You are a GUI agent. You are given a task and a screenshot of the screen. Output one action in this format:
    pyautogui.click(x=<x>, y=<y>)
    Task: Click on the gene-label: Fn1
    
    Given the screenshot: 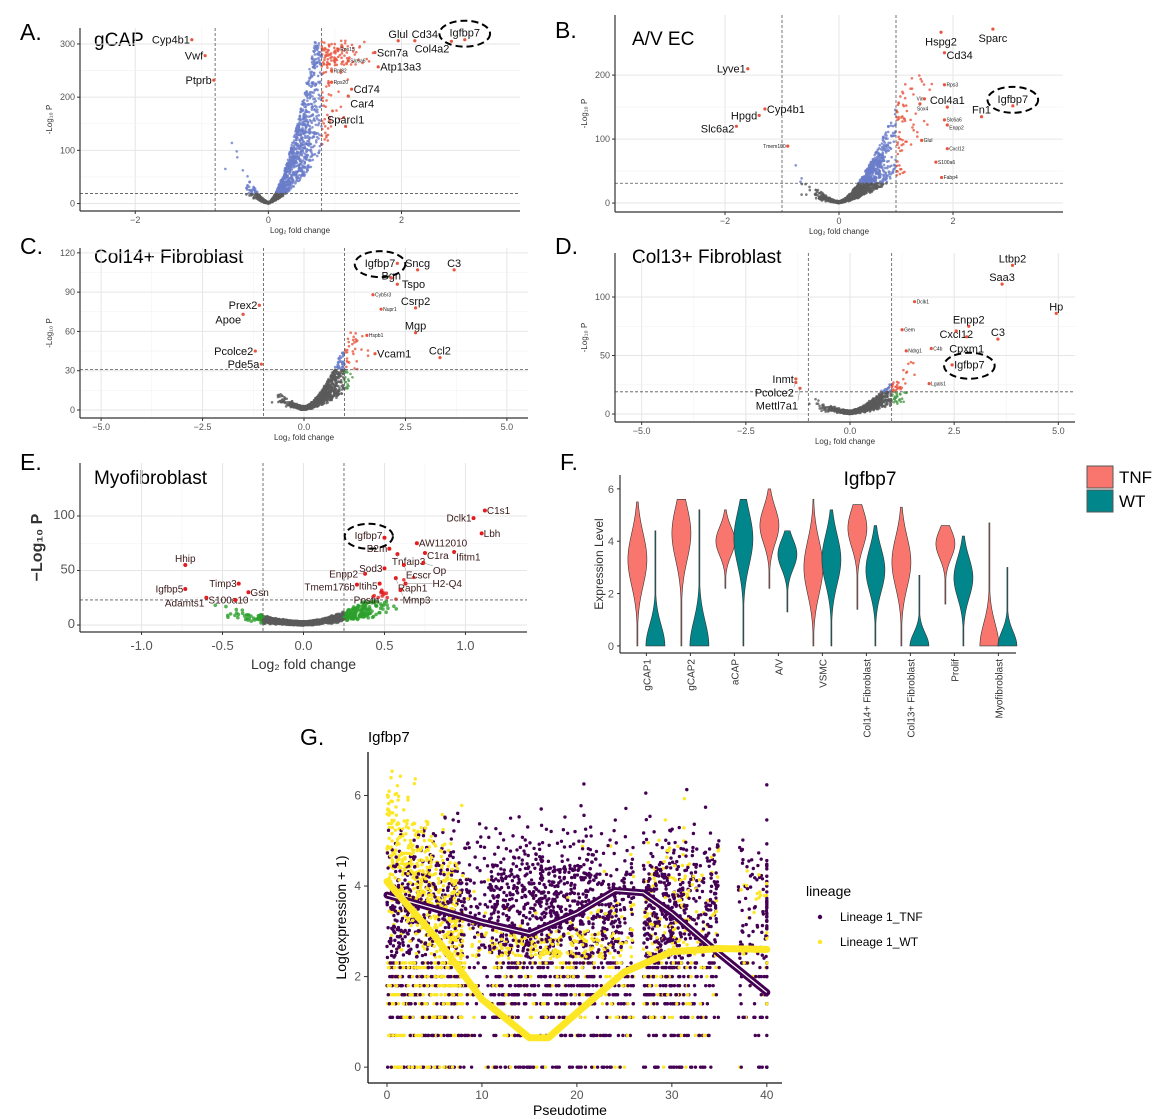 What is the action you would take?
    pyautogui.click(x=981, y=111)
    